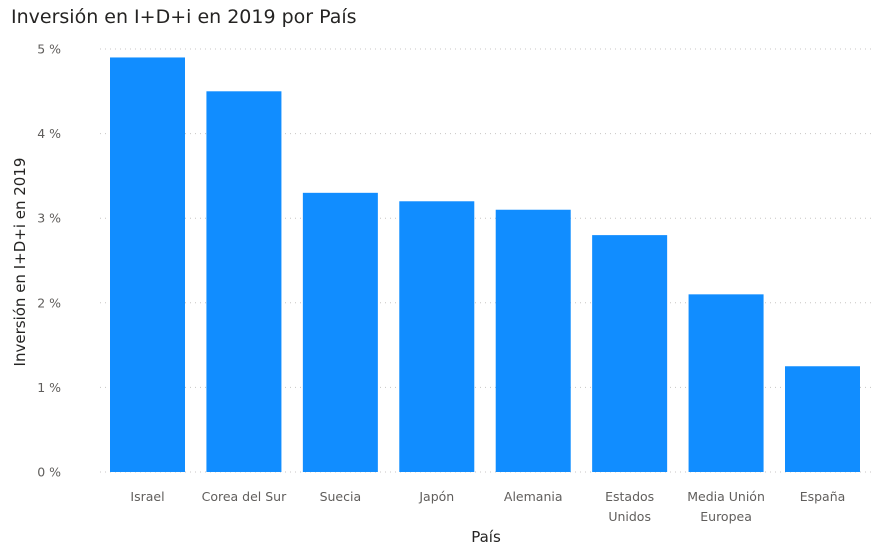 This screenshot has width=883, height=542. I want to click on y-axis-title: Inversión en I+D+i en 2019, so click(20, 262).